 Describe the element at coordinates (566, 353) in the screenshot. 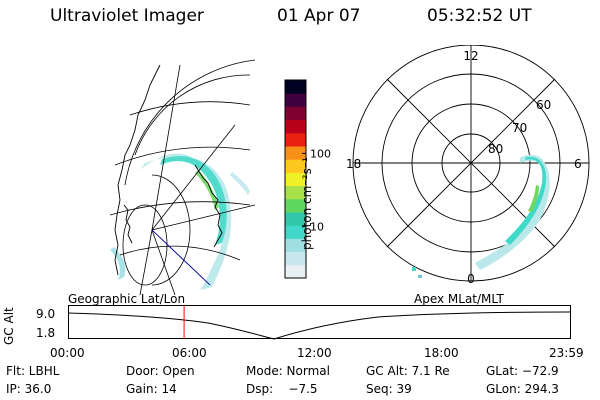

I see `timeline-xtick-4: 23:59` at that location.